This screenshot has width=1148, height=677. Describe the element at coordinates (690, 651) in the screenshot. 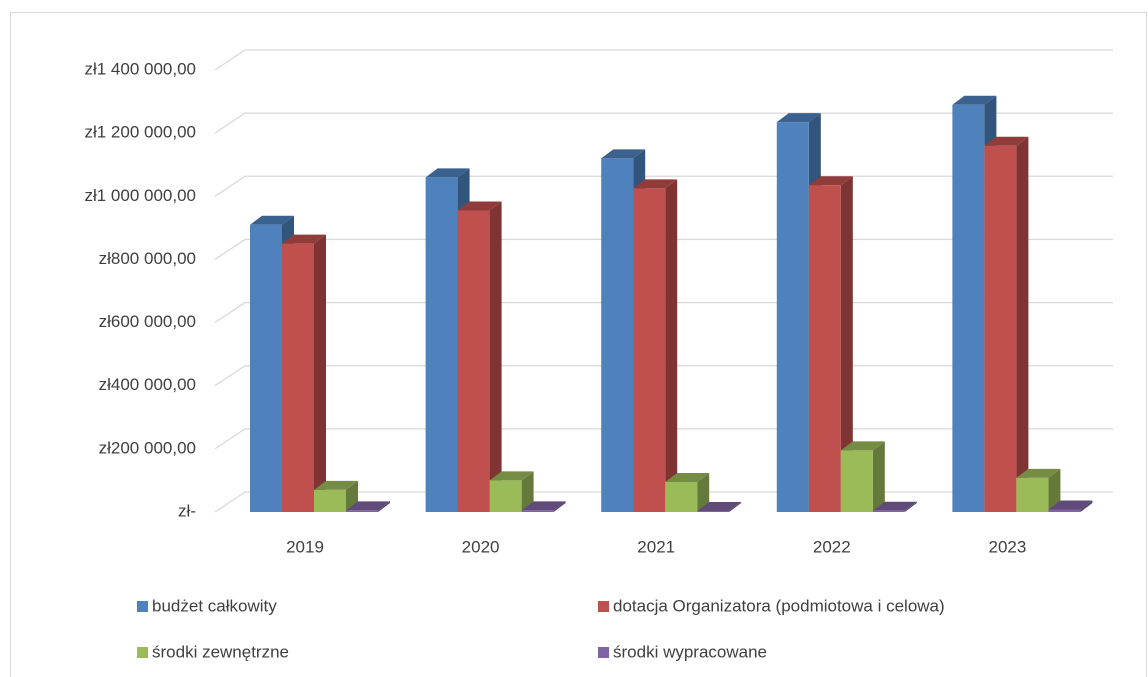

I see `legend-label: środki wypracowane` at that location.